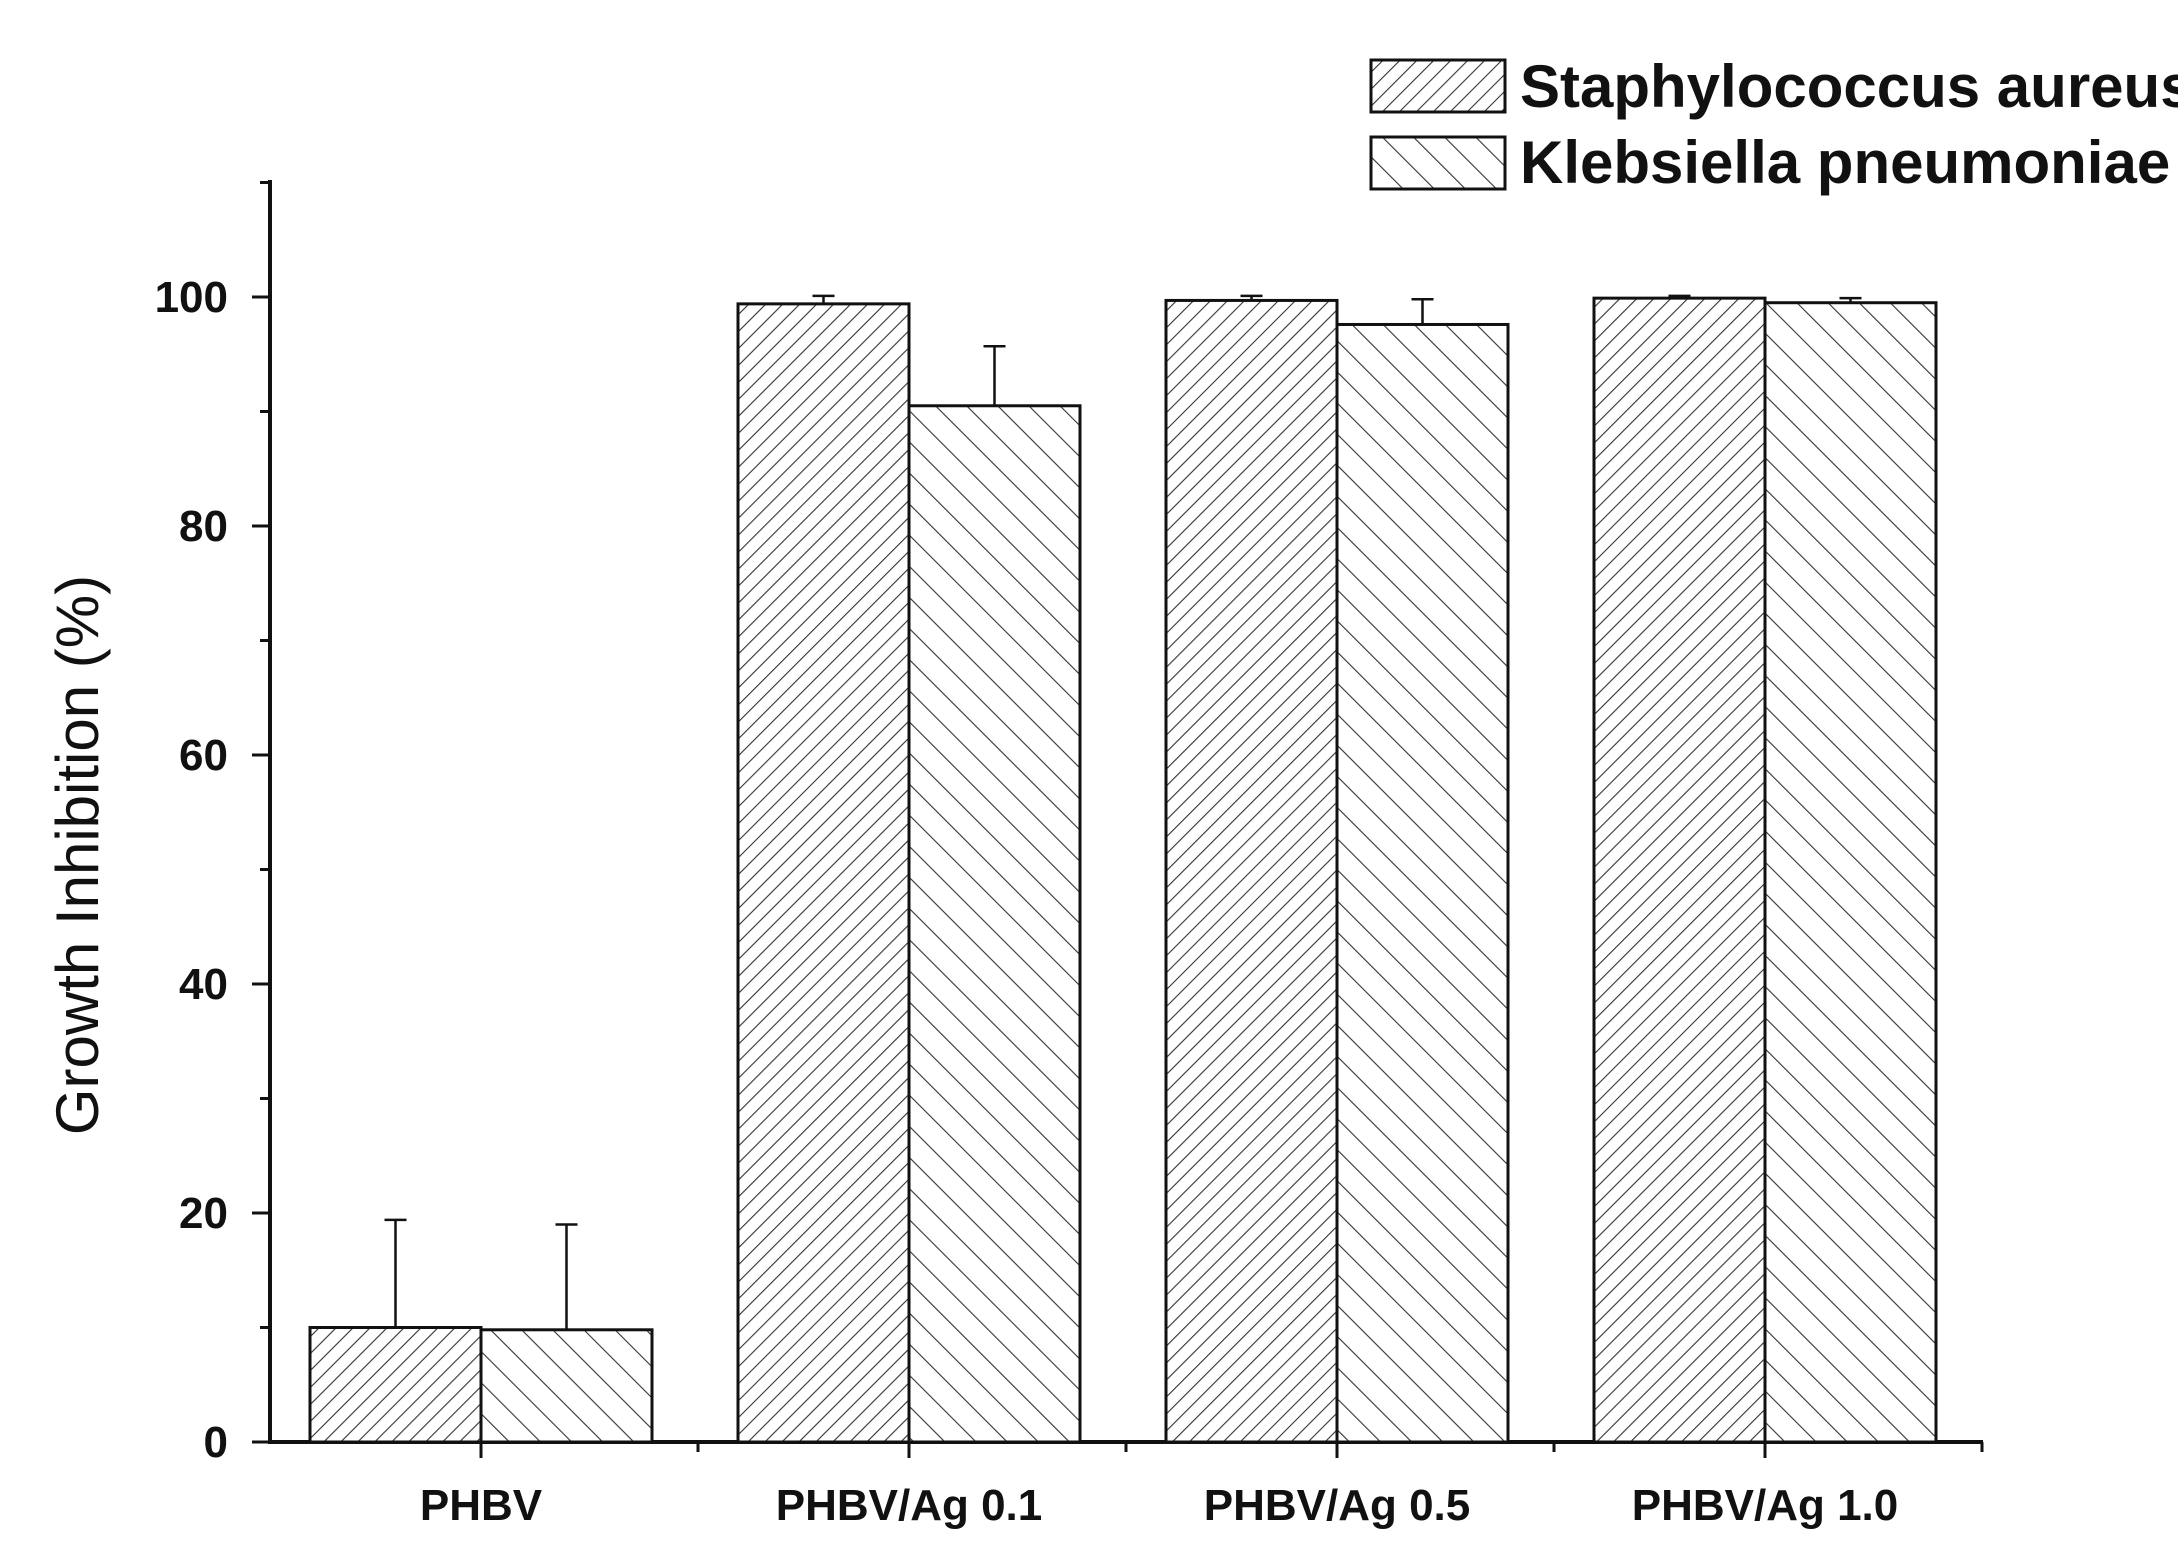  What do you see at coordinates (191, 297) in the screenshot?
I see `y-tick-label: 100` at bounding box center [191, 297].